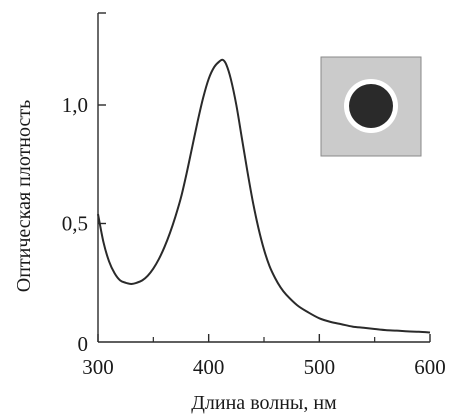 This screenshot has width=452, height=414. What do you see at coordinates (430, 367) in the screenshot?
I see `x-tick-label: 600` at bounding box center [430, 367].